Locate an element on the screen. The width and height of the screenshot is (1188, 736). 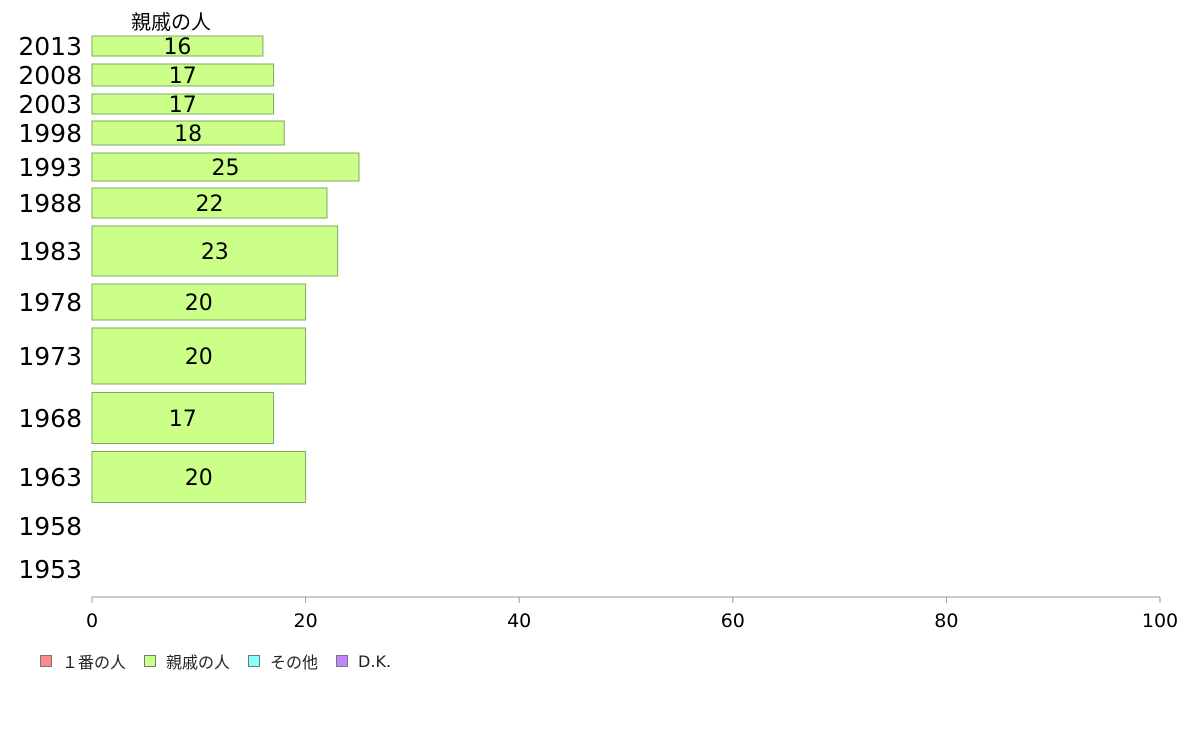
legend-item-relative: 親戚の人 is located at coordinates (187, 661).